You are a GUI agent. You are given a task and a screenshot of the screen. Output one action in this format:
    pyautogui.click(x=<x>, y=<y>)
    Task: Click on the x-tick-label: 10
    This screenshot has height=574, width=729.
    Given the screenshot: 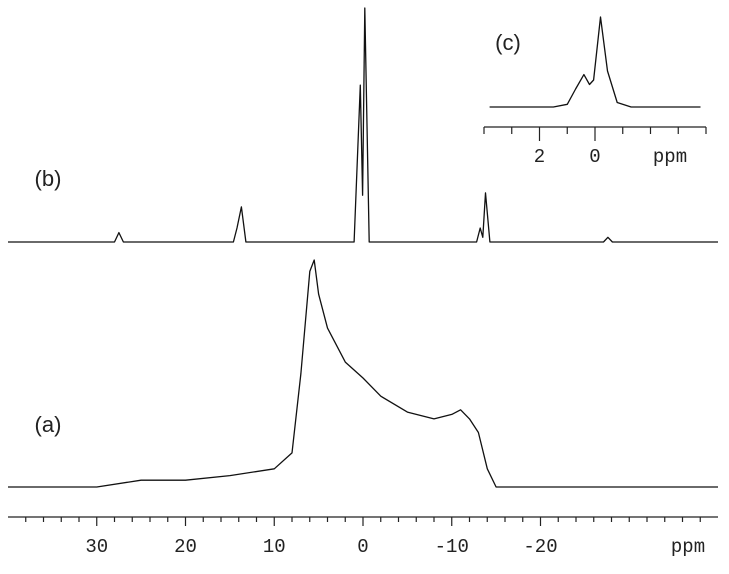 What is the action you would take?
    pyautogui.click(x=274, y=547)
    